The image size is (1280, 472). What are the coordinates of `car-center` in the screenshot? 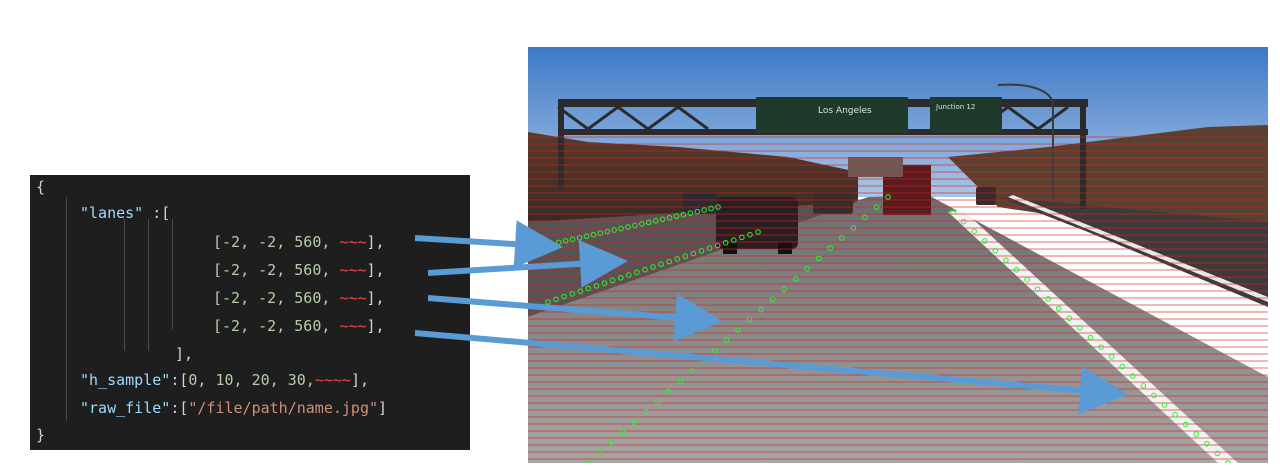 It's located at (757, 223).